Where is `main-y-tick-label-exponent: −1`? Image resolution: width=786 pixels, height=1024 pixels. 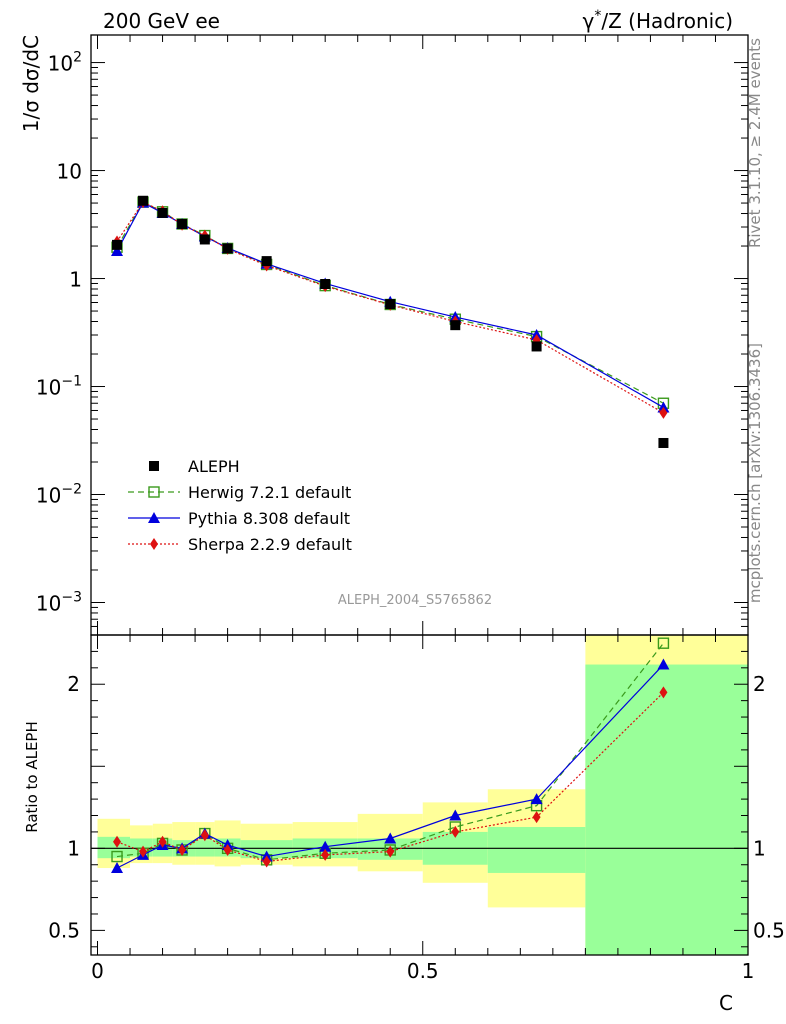
main-y-tick-label-exponent: −1 is located at coordinates (71, 382).